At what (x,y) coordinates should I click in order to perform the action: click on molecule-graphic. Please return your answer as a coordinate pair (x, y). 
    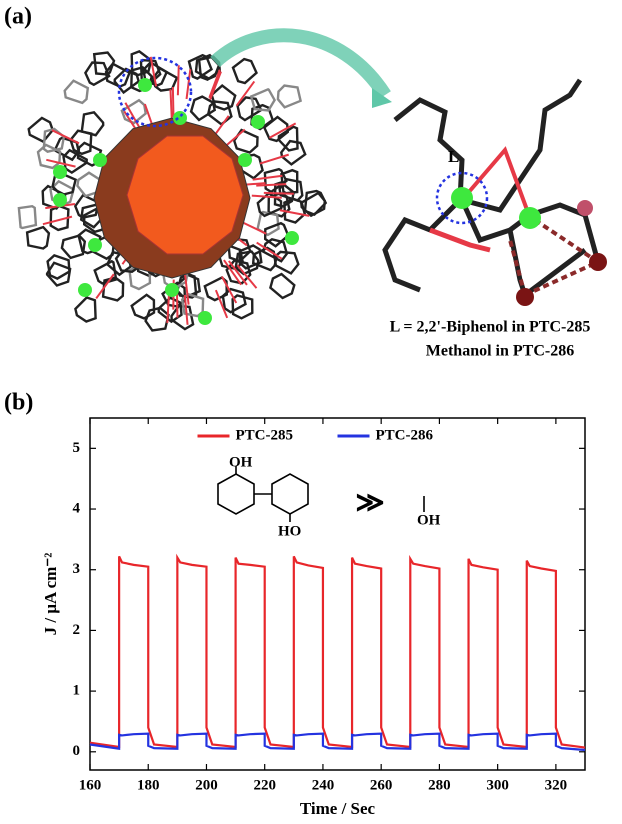
    Looking at the image, I should click on (494, 192).